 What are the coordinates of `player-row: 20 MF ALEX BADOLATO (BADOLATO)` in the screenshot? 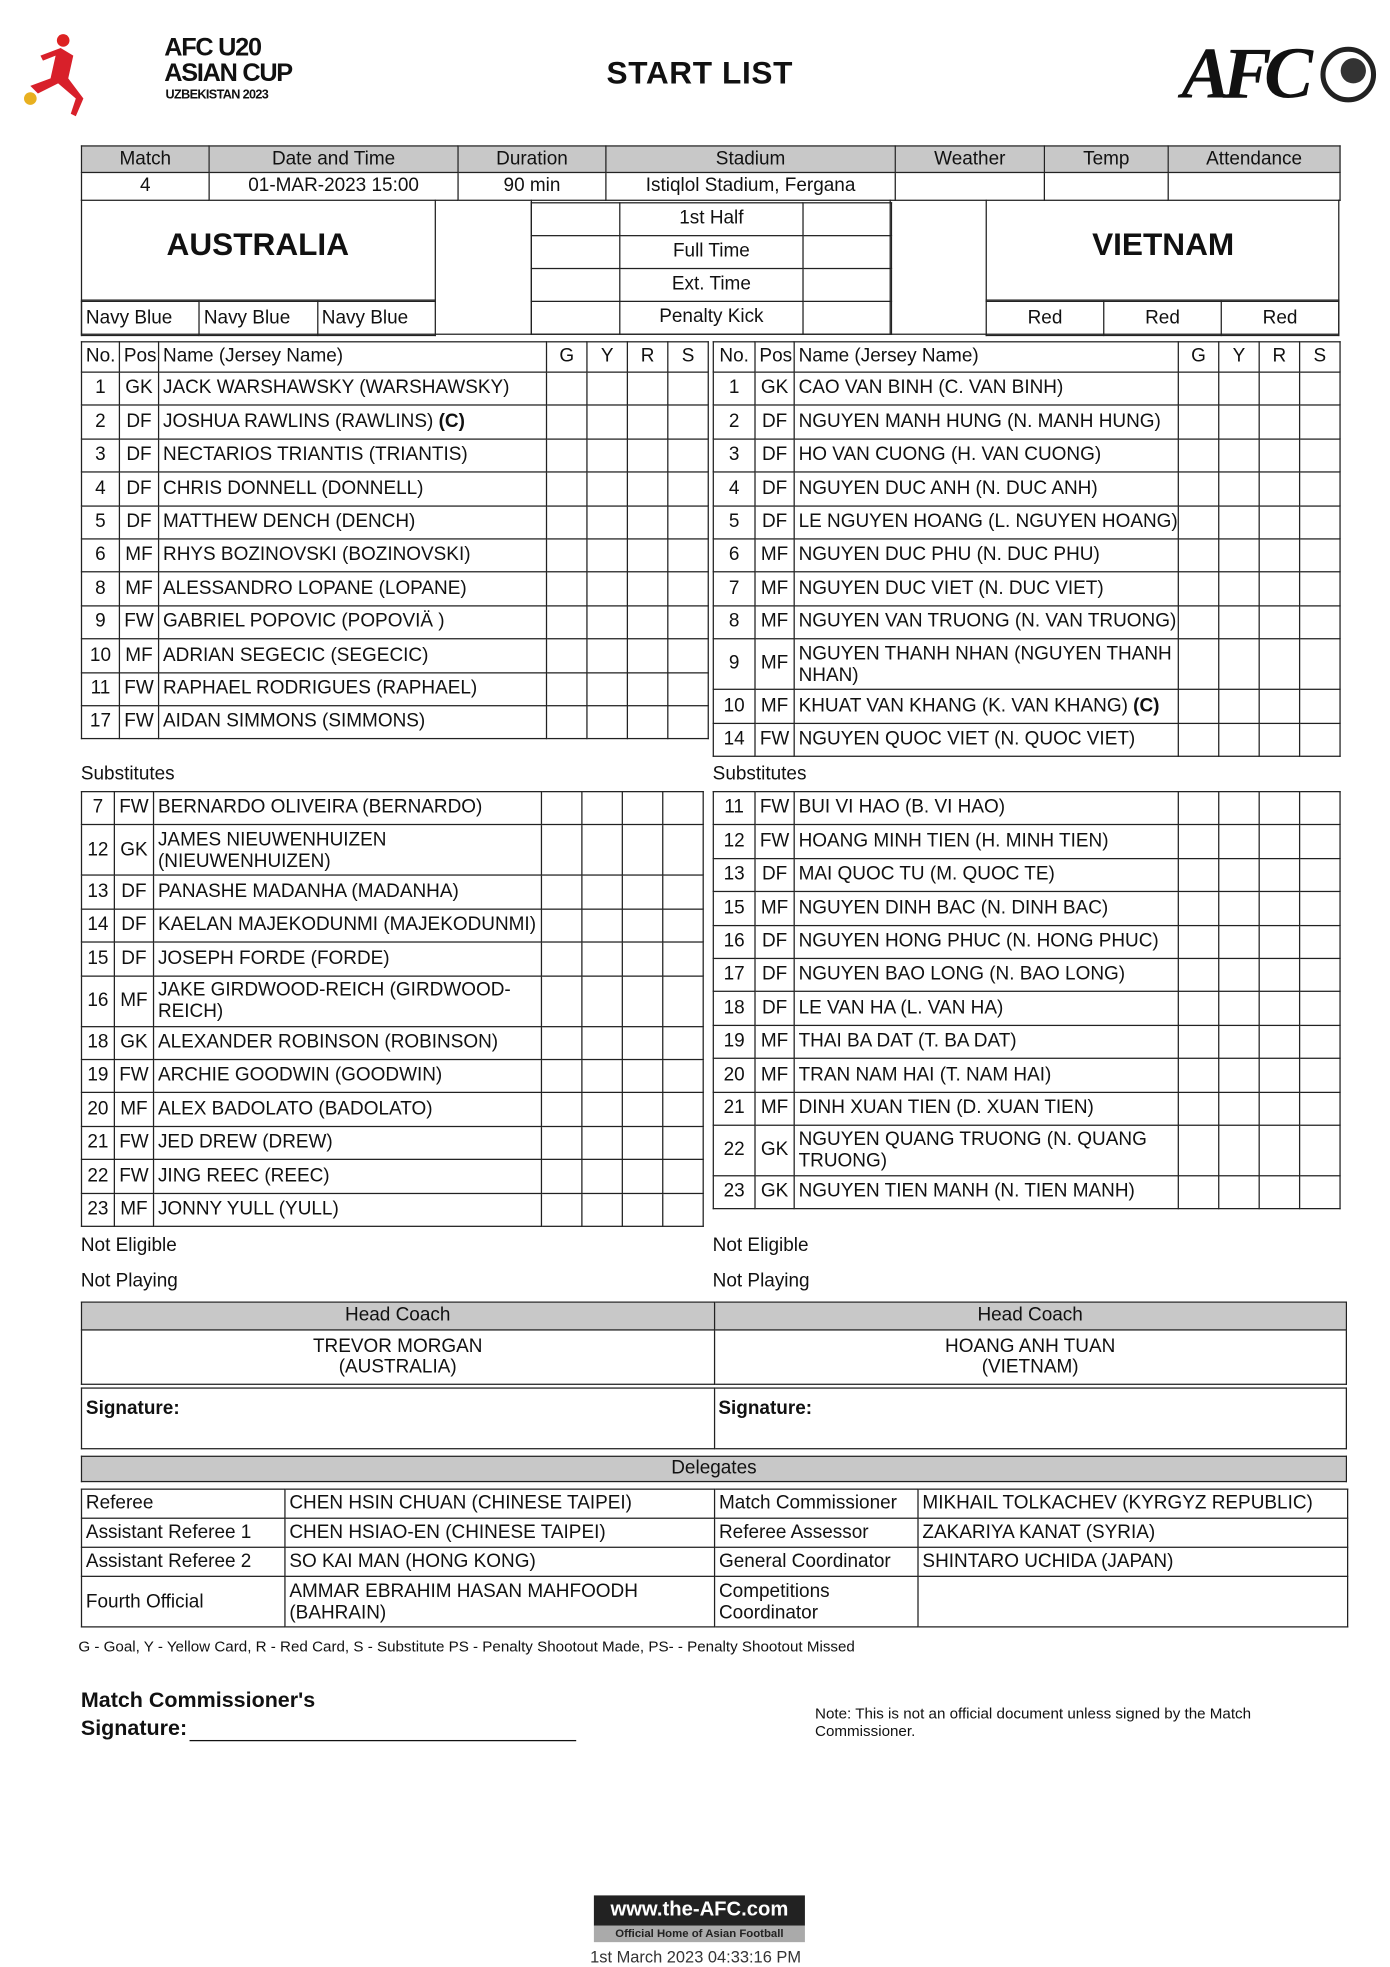 It's located at (392, 1109).